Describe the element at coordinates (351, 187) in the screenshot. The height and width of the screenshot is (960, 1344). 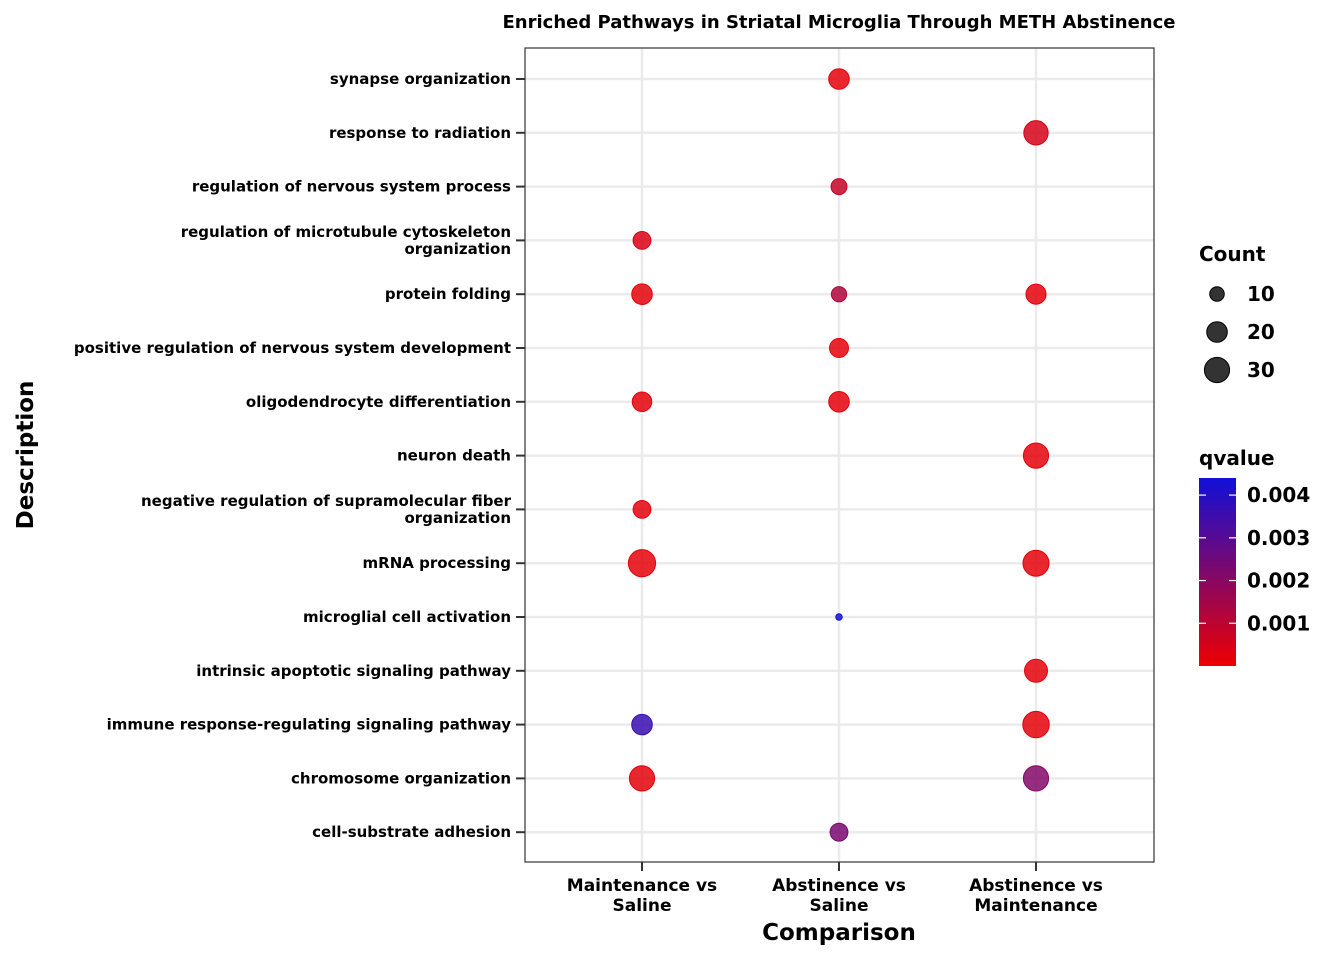
I see `y-tick-label: regulation of nervous system process` at that location.